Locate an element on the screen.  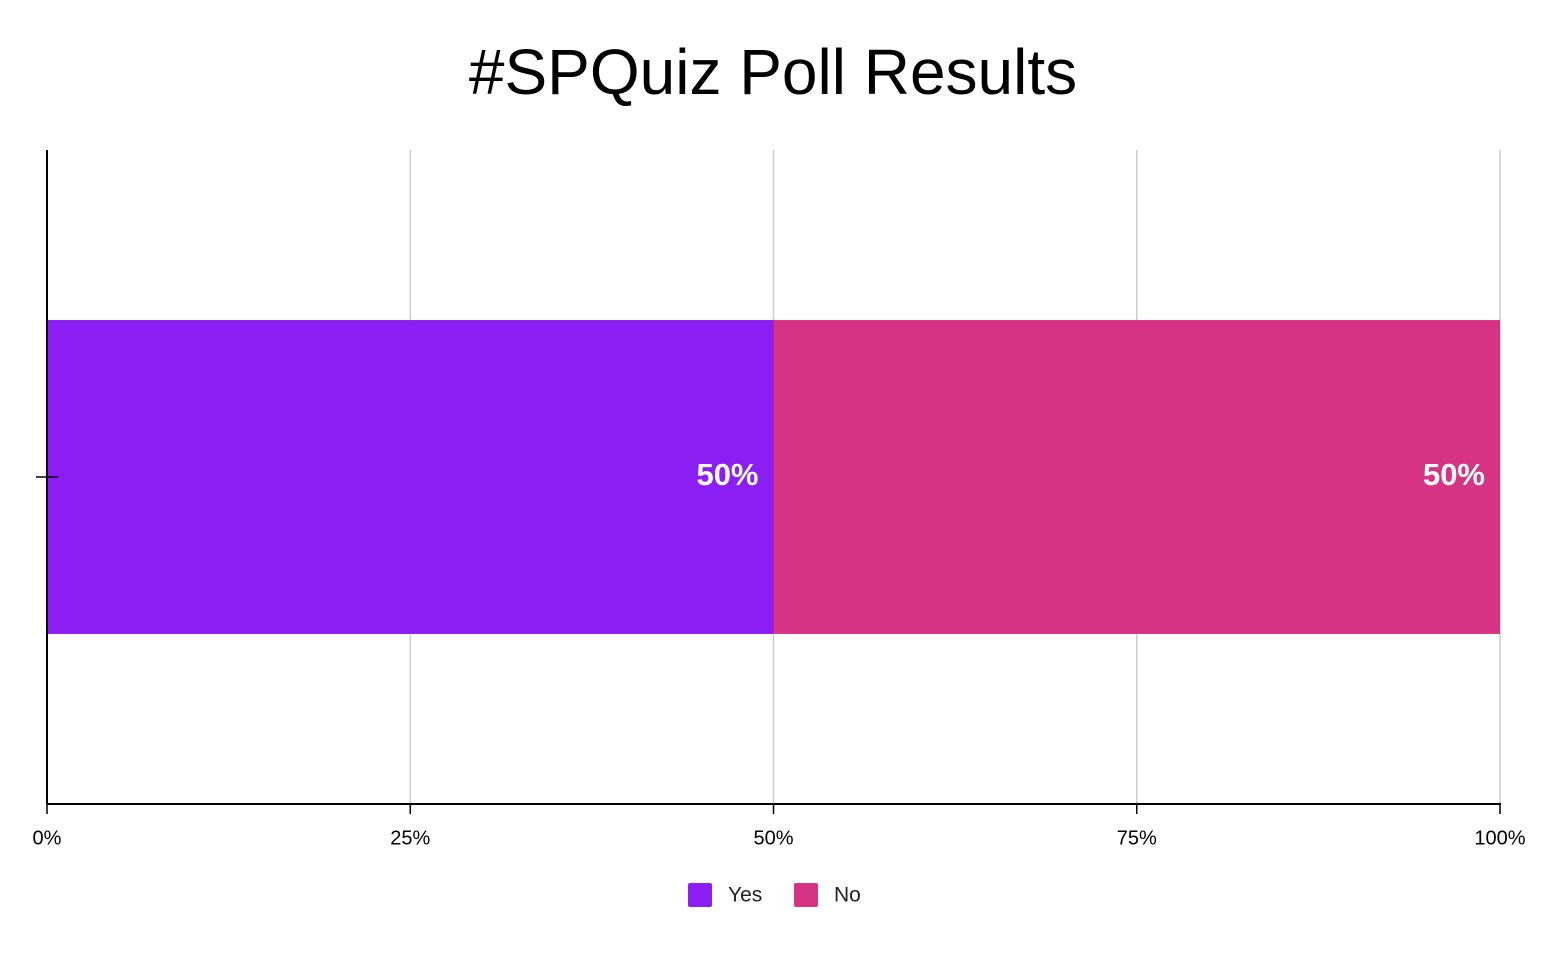
legend-label: Yes is located at coordinates (745, 895).